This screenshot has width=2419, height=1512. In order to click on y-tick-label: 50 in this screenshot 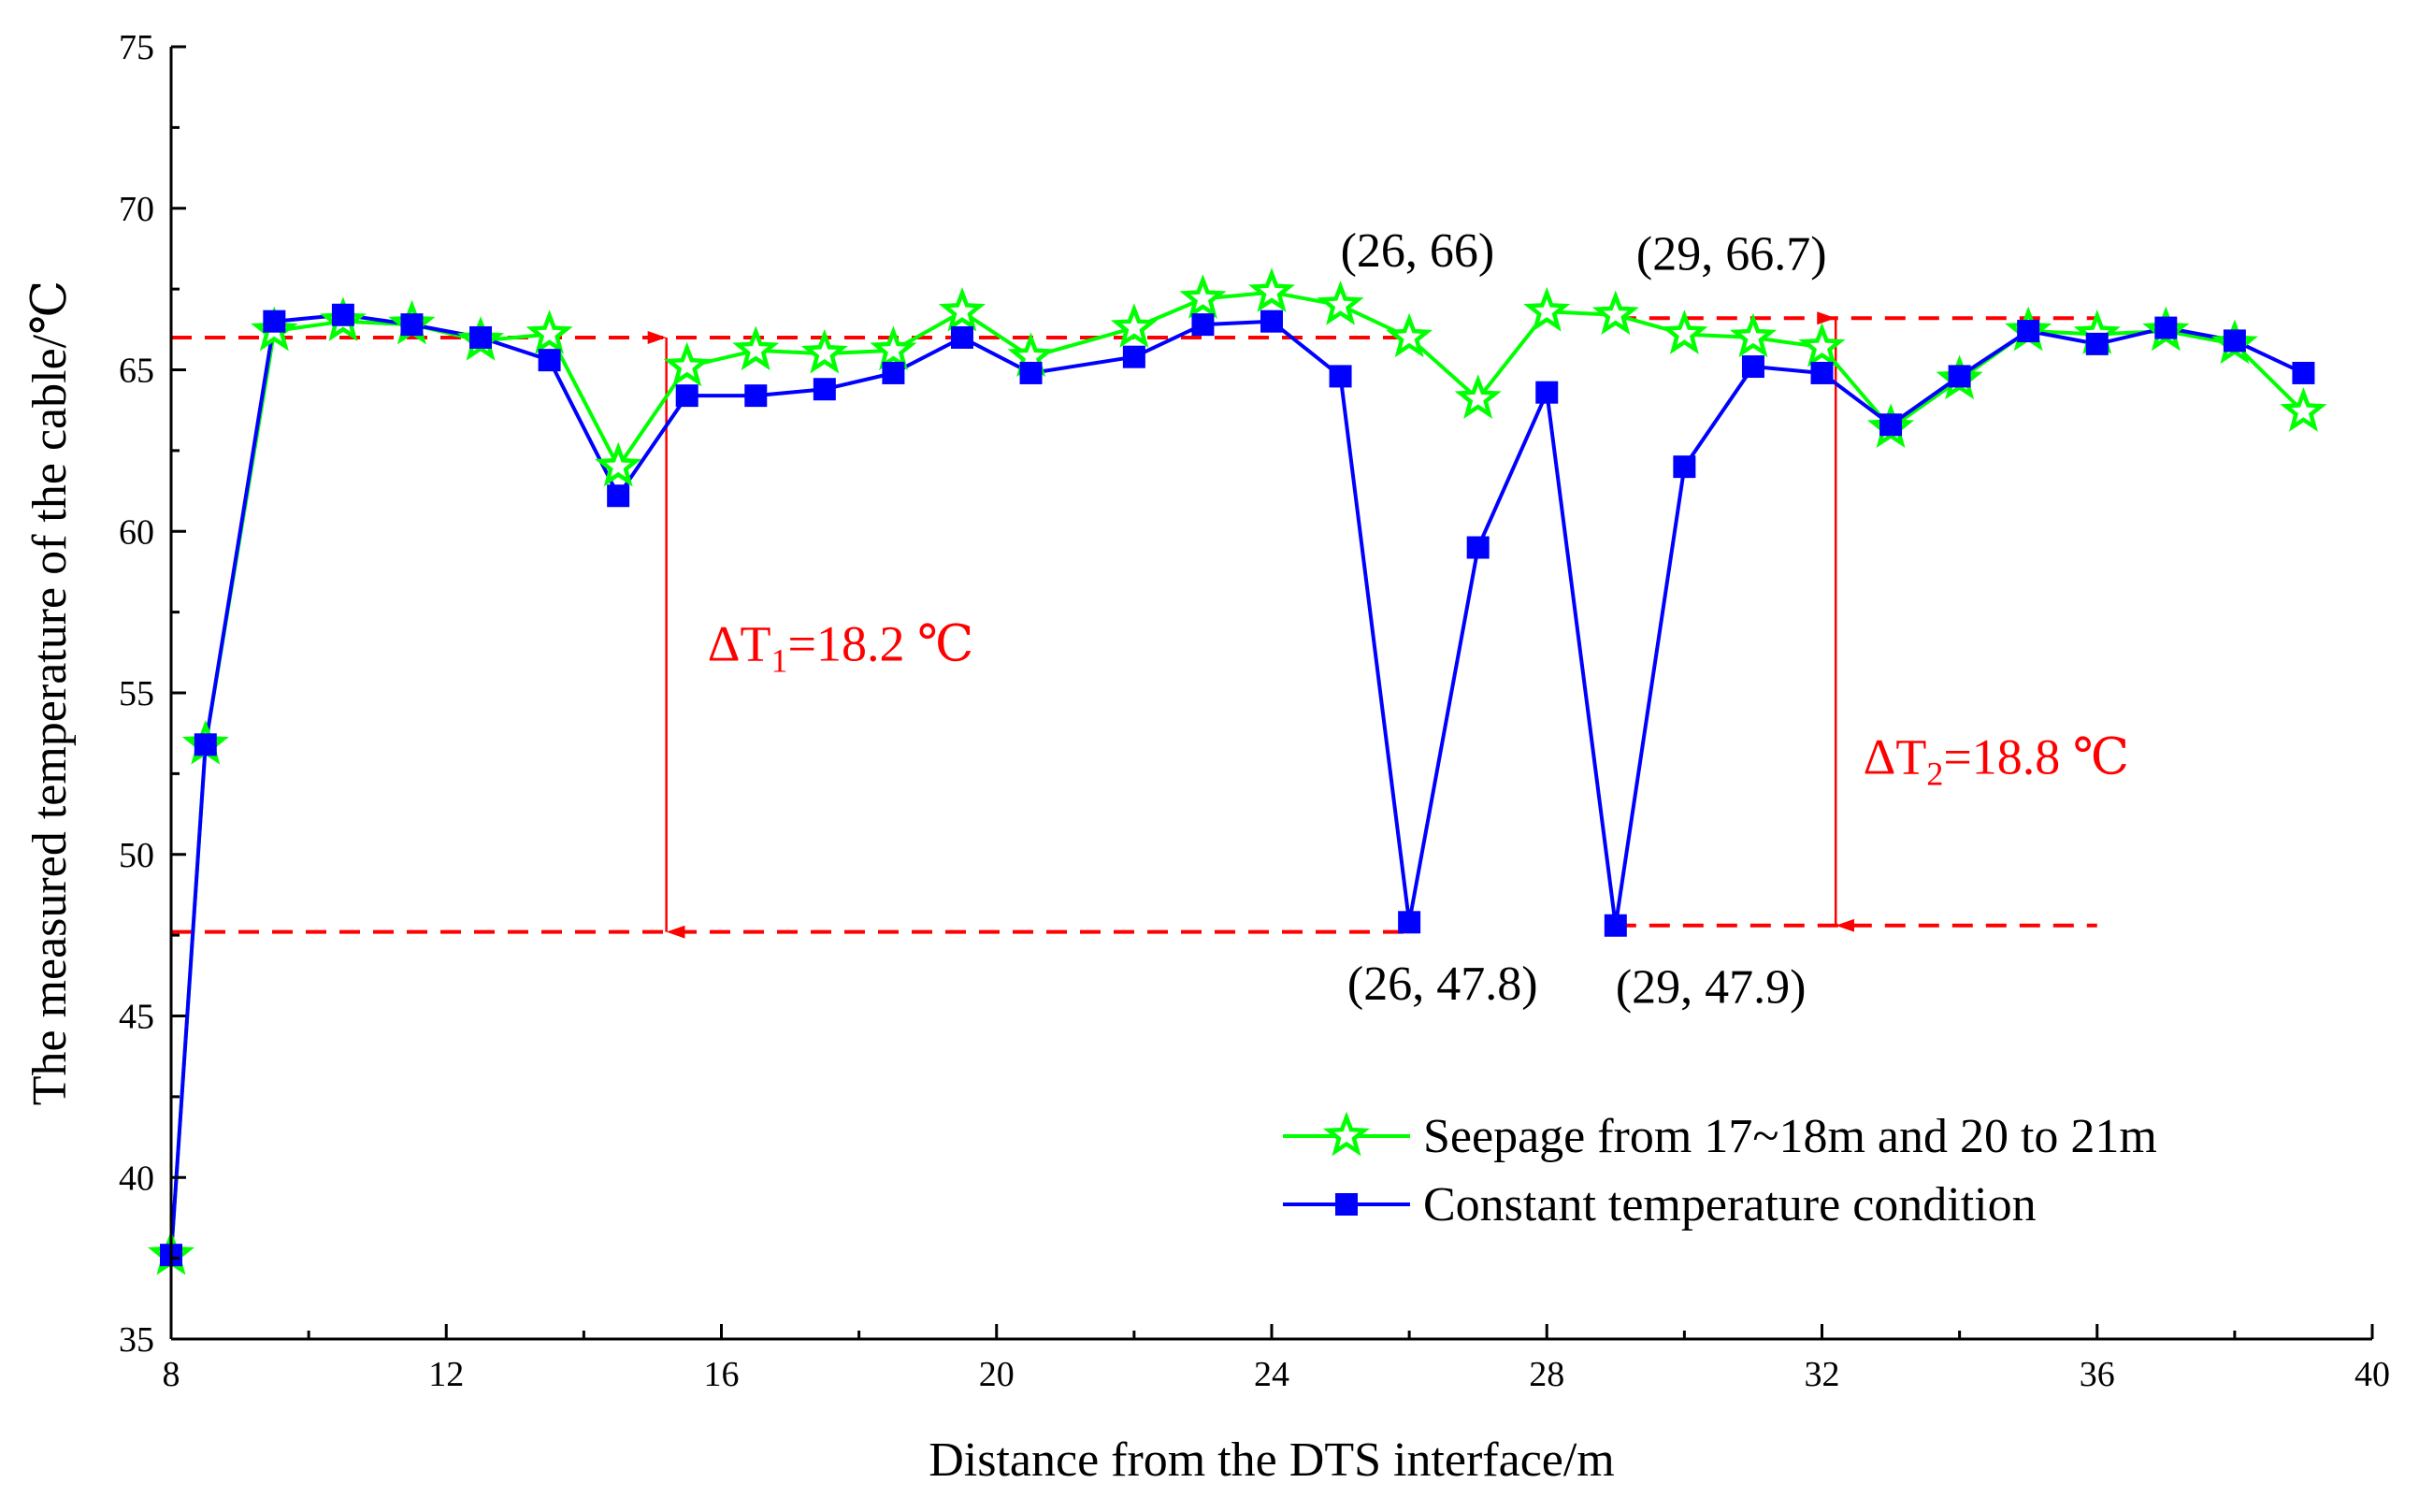, I will do `click(136, 855)`.